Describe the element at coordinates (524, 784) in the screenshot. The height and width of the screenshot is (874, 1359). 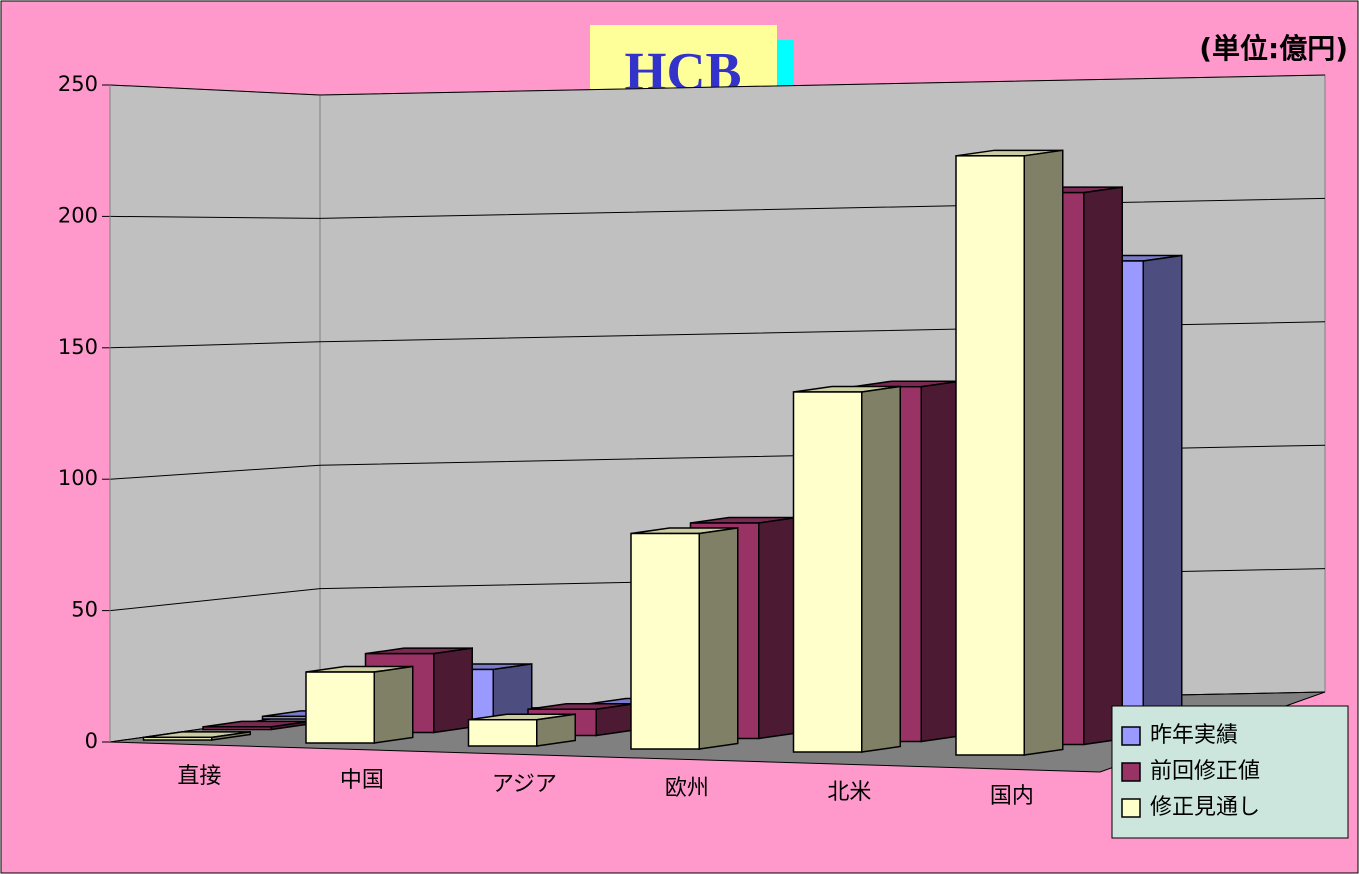
I see `x-tick-label: アジア` at that location.